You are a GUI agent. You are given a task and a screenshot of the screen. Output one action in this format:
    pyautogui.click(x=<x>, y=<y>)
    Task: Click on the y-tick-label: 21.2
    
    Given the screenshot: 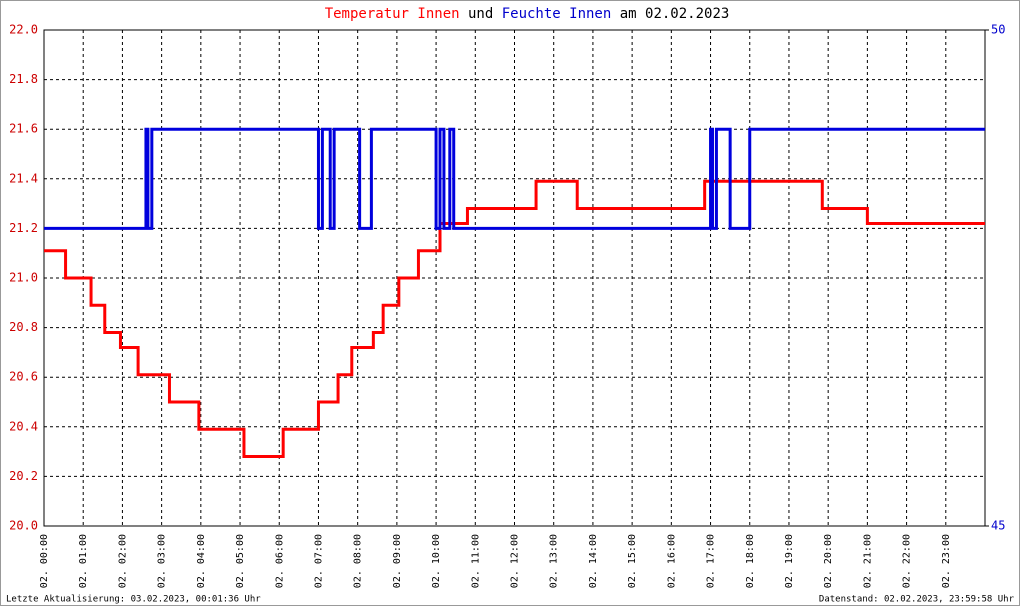 What is the action you would take?
    pyautogui.click(x=23, y=228)
    